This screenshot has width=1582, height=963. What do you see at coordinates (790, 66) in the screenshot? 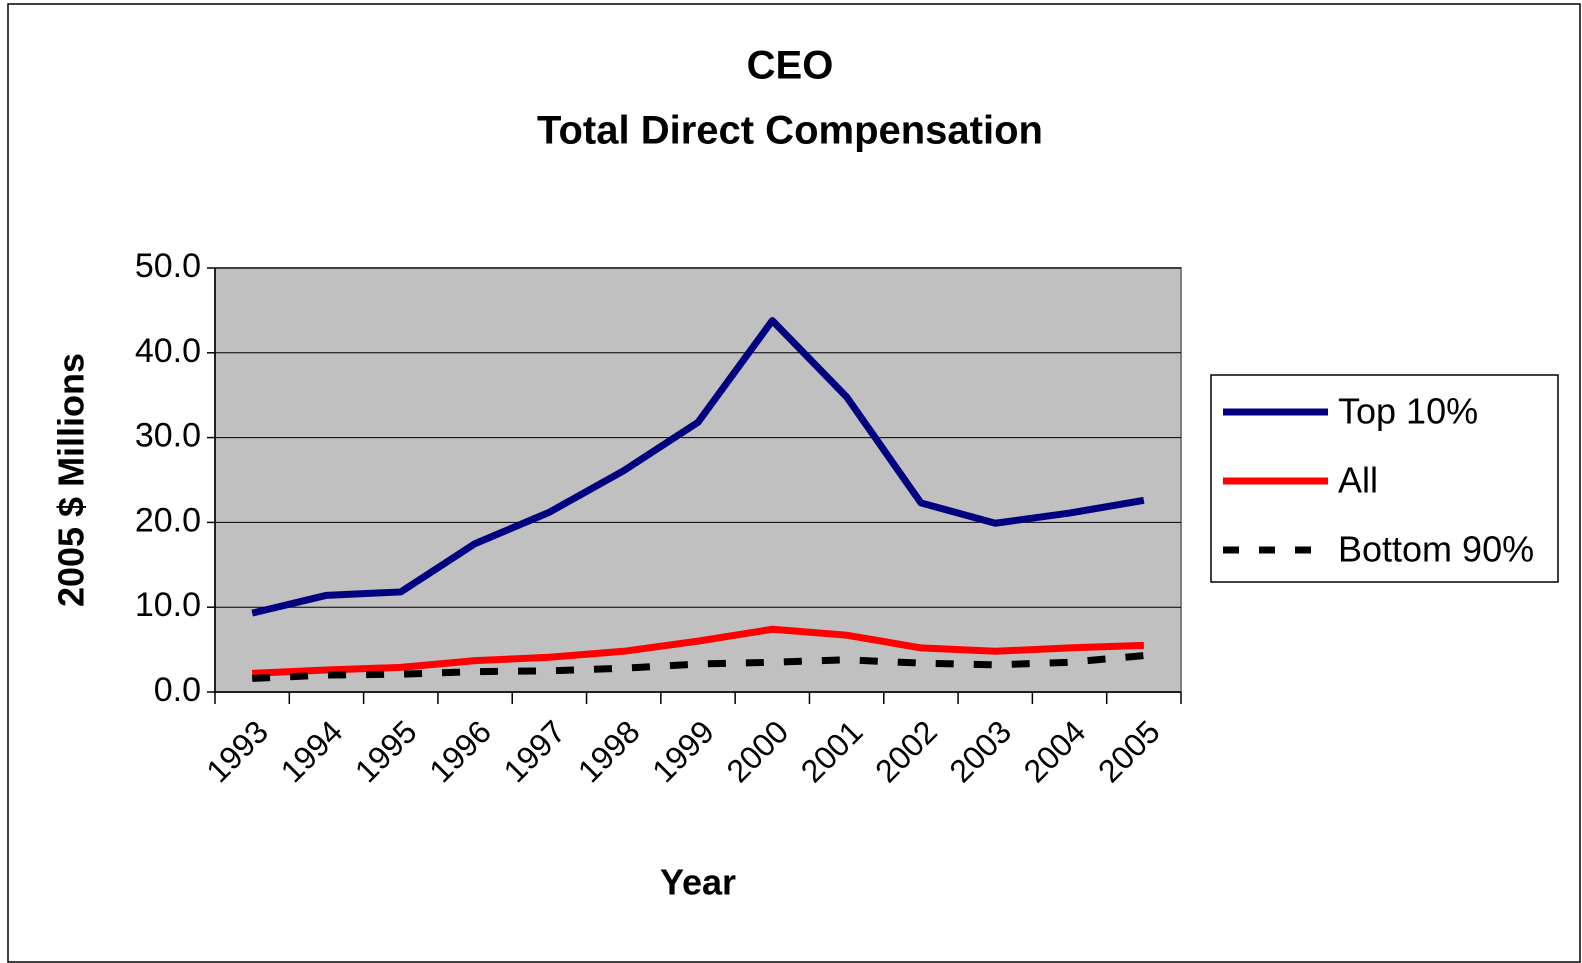
I see `chart-title: CEO` at bounding box center [790, 66].